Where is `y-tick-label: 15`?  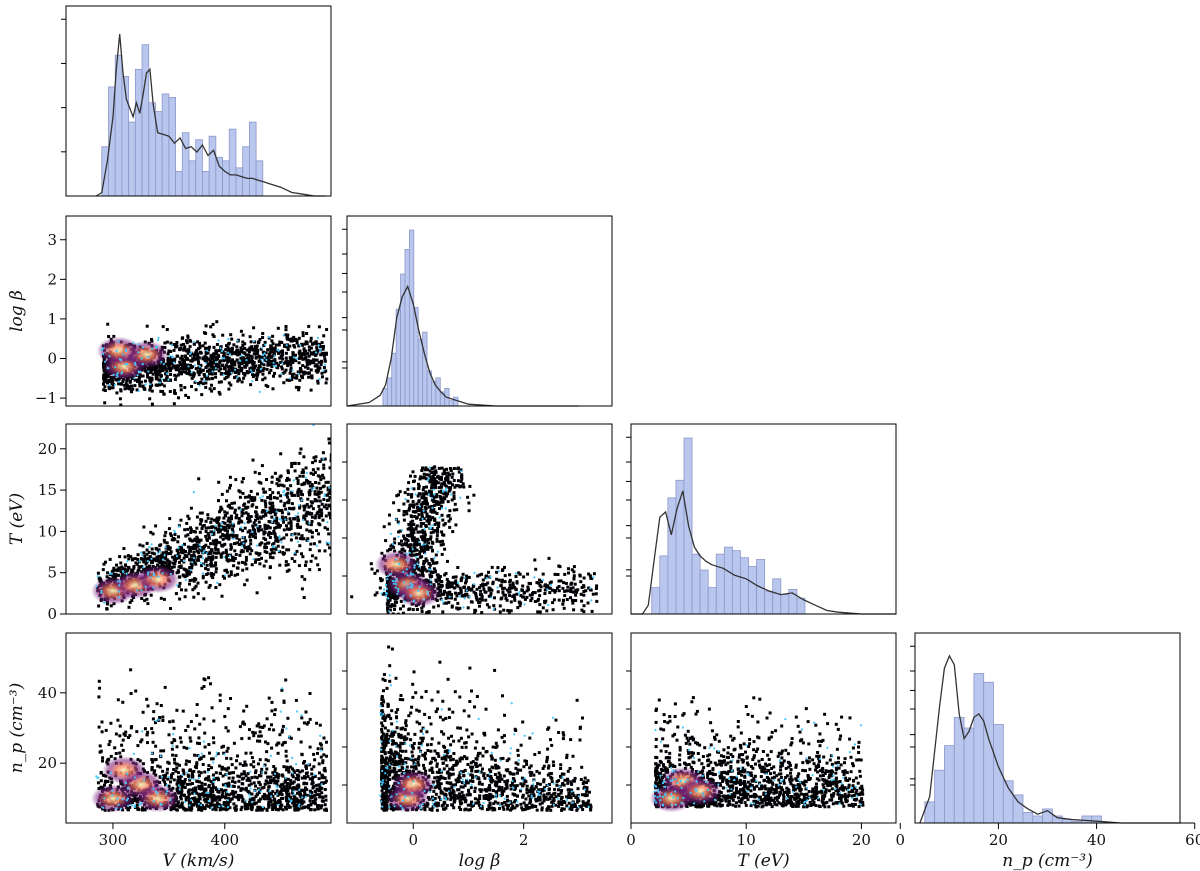
y-tick-label: 15 is located at coordinates (47, 490).